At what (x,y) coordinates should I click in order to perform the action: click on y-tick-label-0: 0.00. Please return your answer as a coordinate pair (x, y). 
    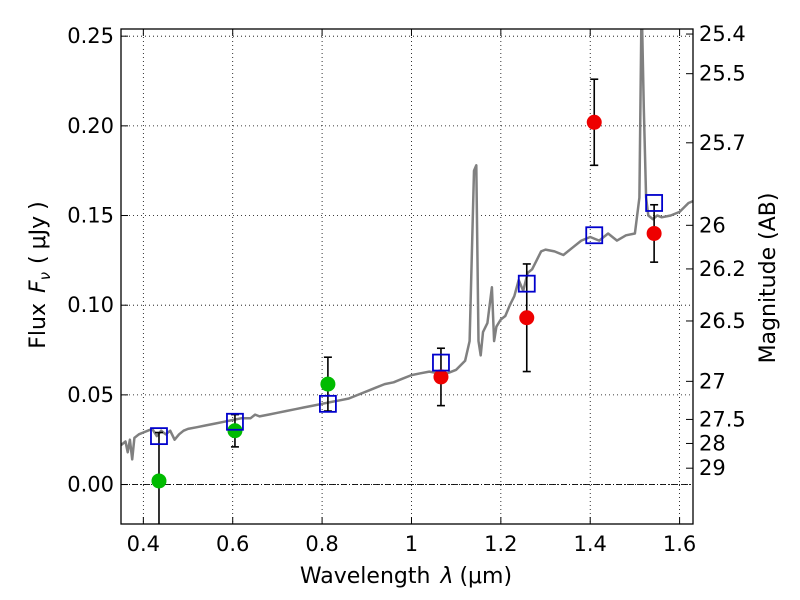
    Looking at the image, I should click on (90, 485).